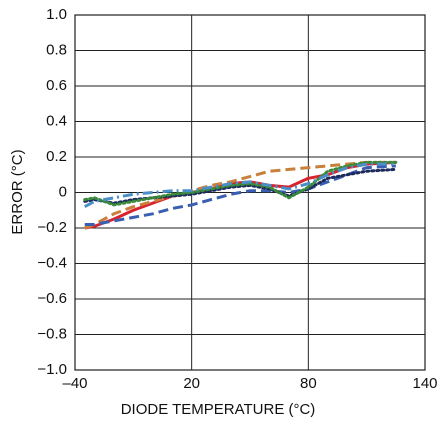 This screenshot has width=440, height=426. Describe the element at coordinates (56, 85) in the screenshot. I see `y-tick-label: 0.6` at that location.